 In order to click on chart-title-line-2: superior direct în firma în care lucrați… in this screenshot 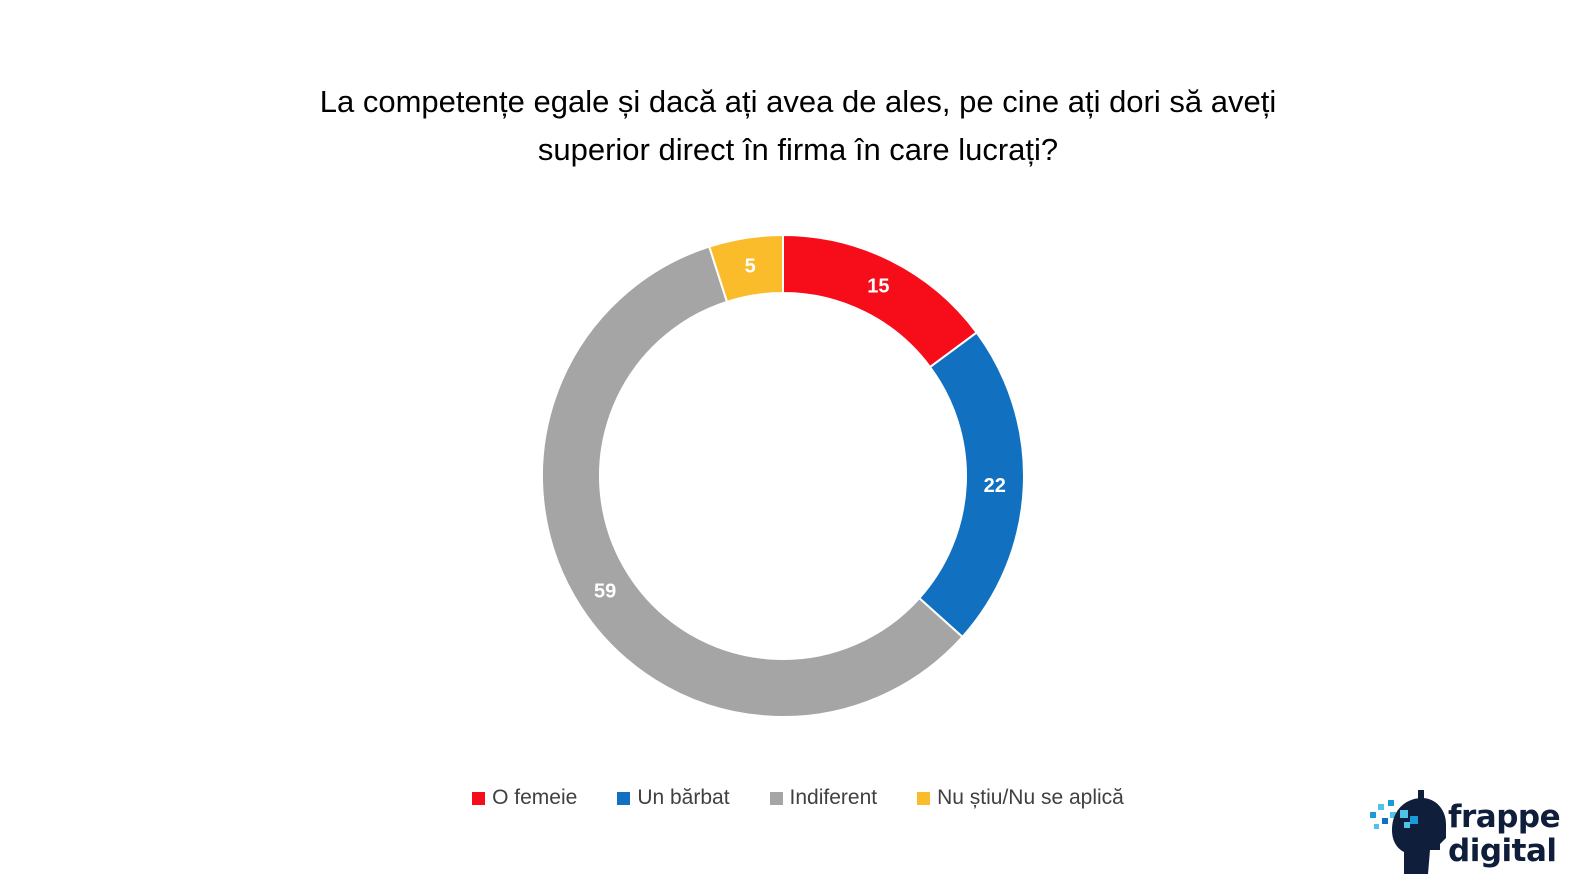, I will do `click(798, 149)`.